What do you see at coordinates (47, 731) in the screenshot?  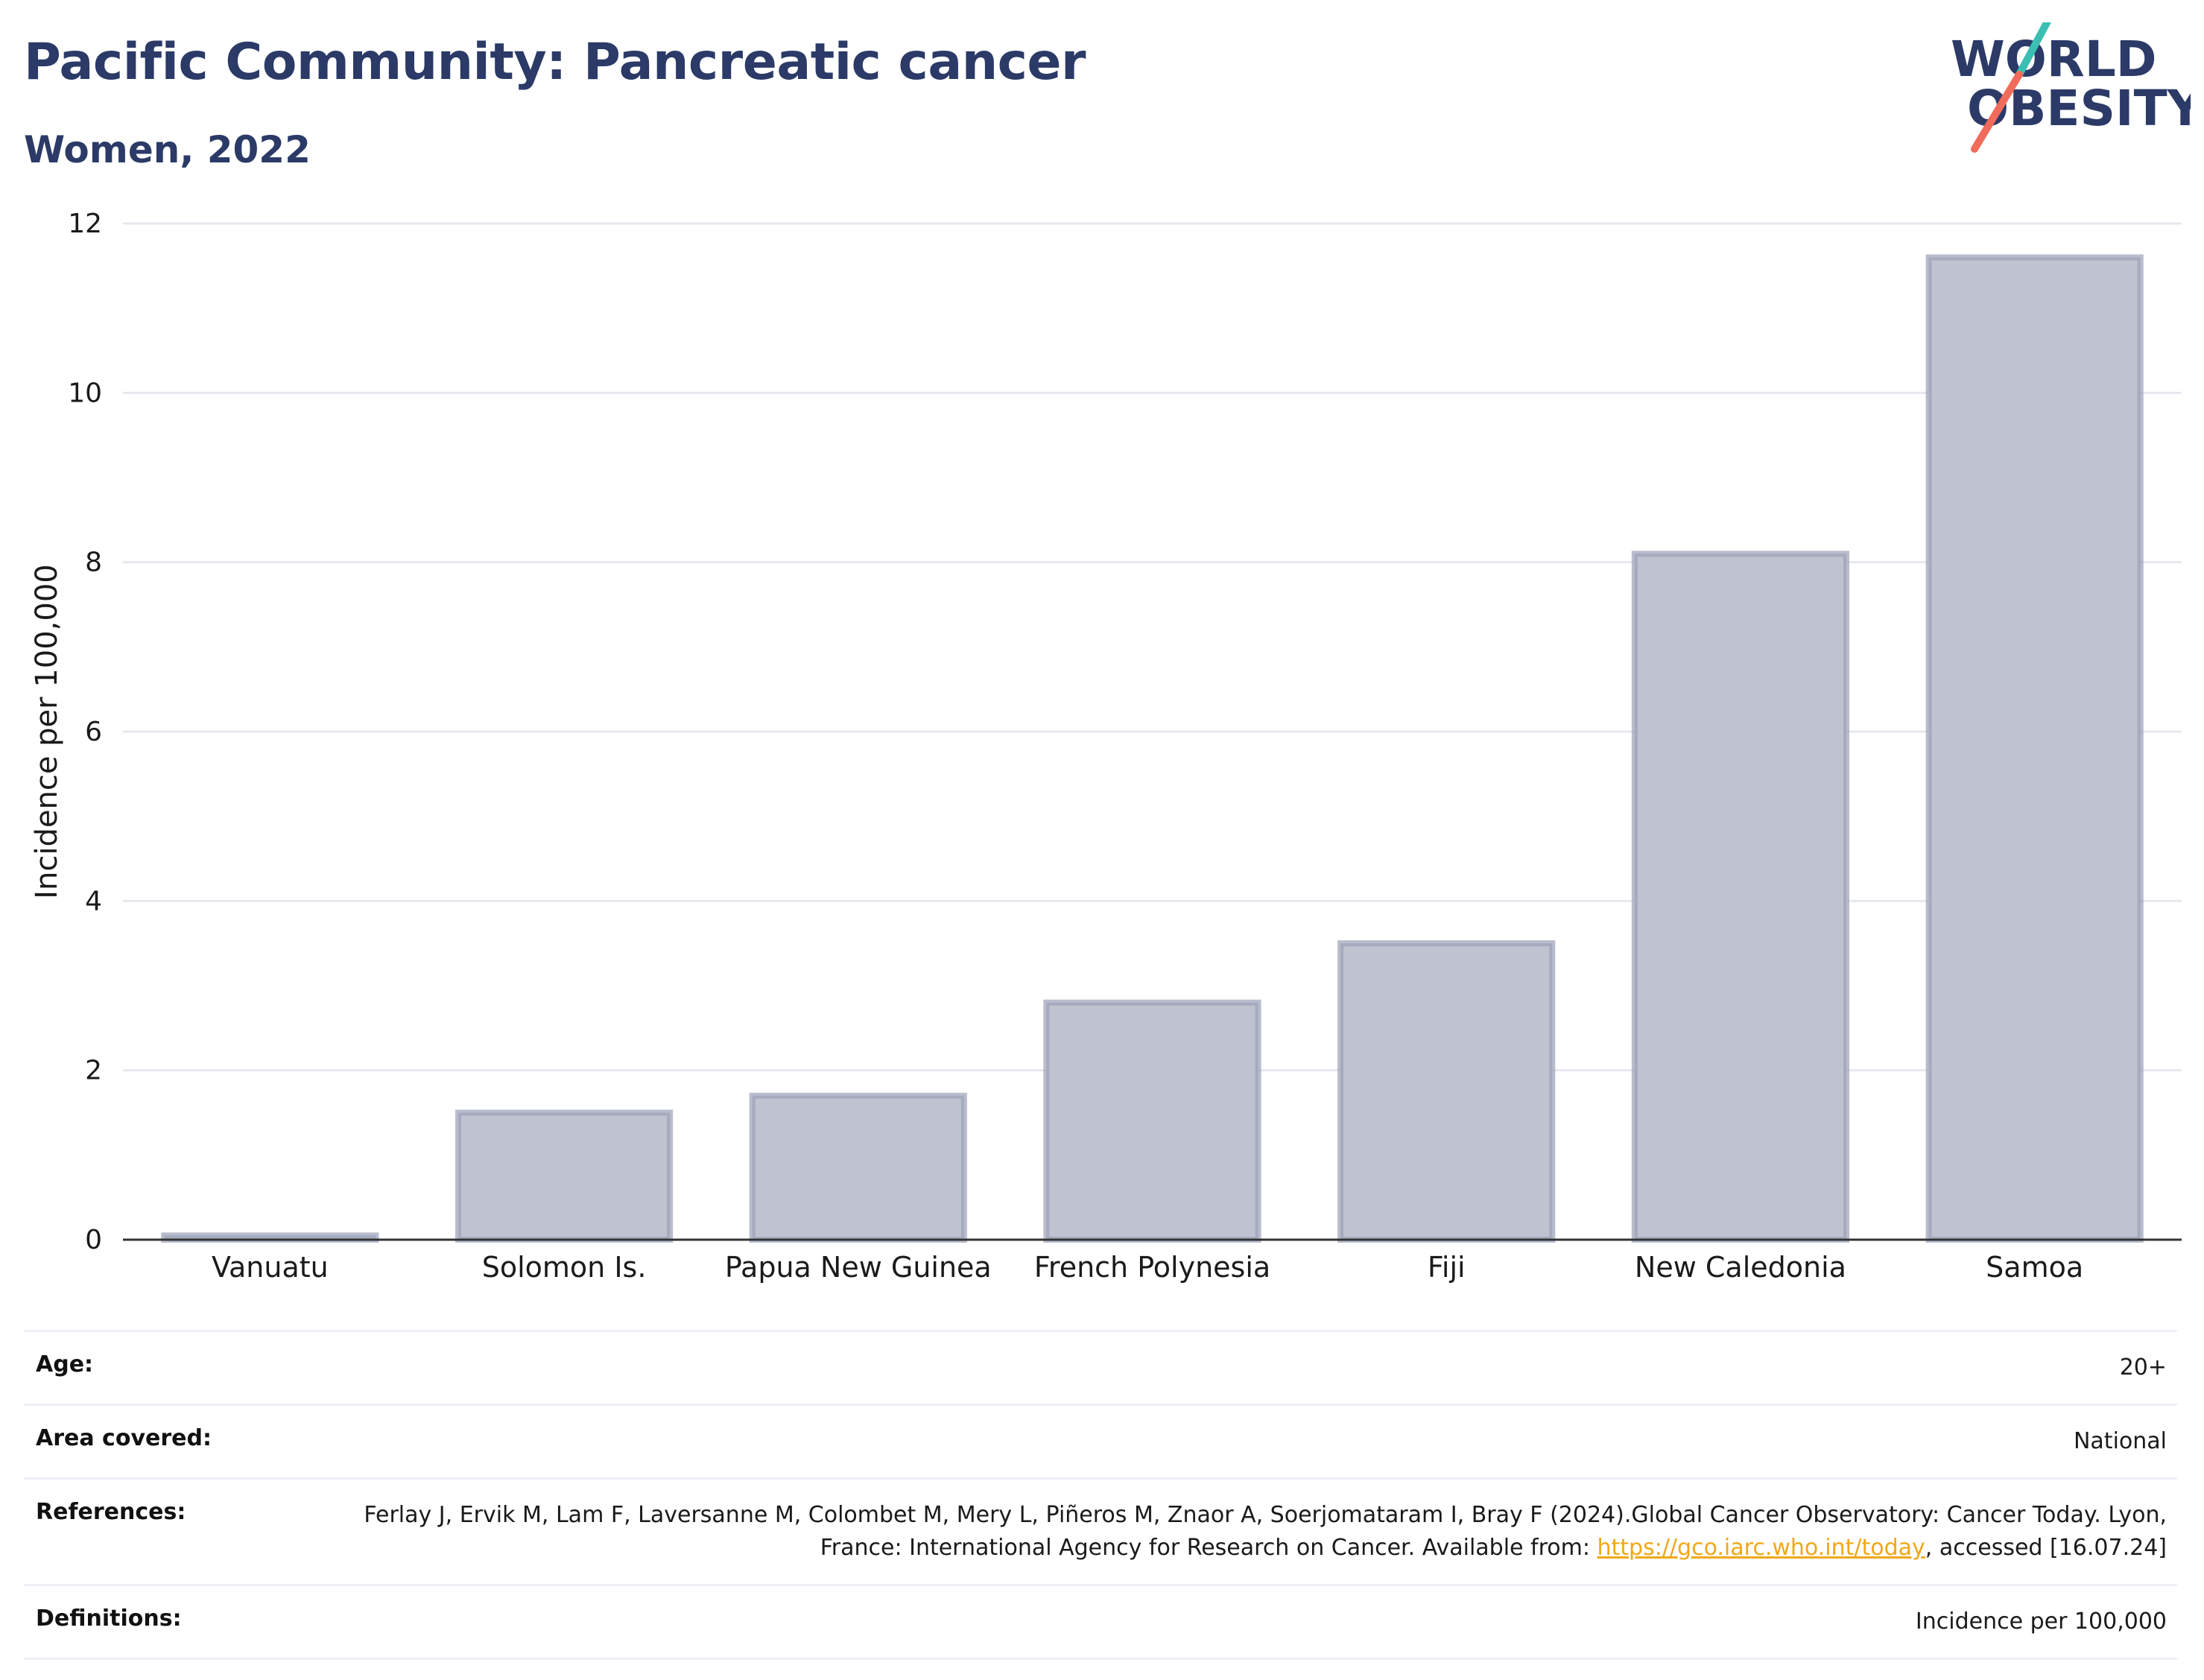 I see `y-axis-label: Incidence per 100,000` at bounding box center [47, 731].